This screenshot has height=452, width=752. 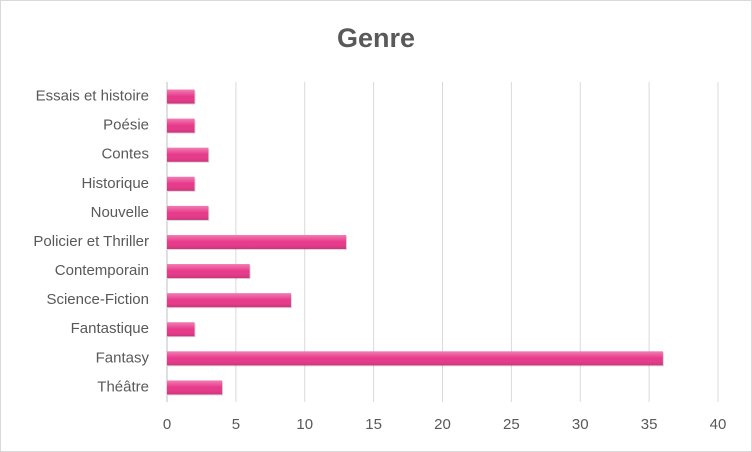 I want to click on y-tick-label: Poésie, so click(x=126, y=125).